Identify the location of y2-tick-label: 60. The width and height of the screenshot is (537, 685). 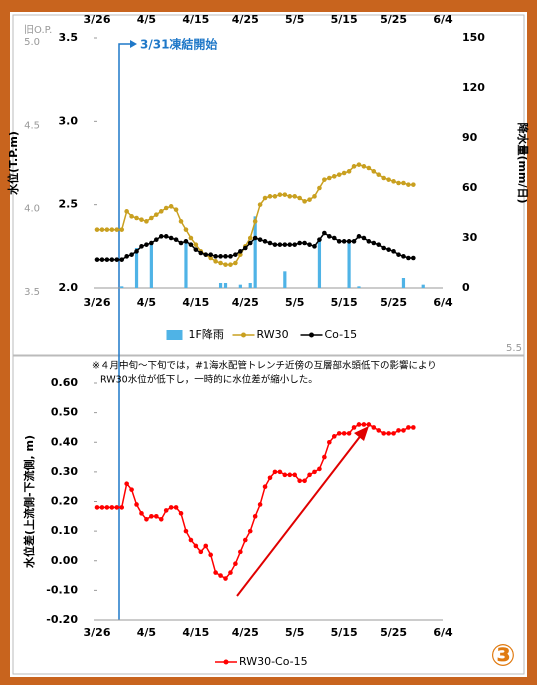
(470, 187).